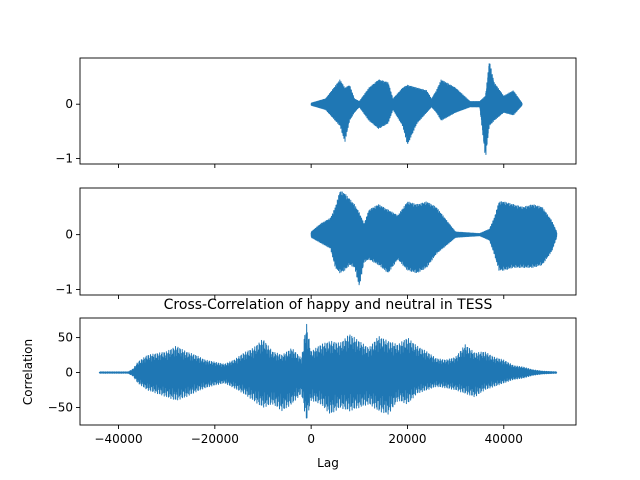  Describe the element at coordinates (434, 238) in the screenshot. I see `series-2-waveform` at that location.